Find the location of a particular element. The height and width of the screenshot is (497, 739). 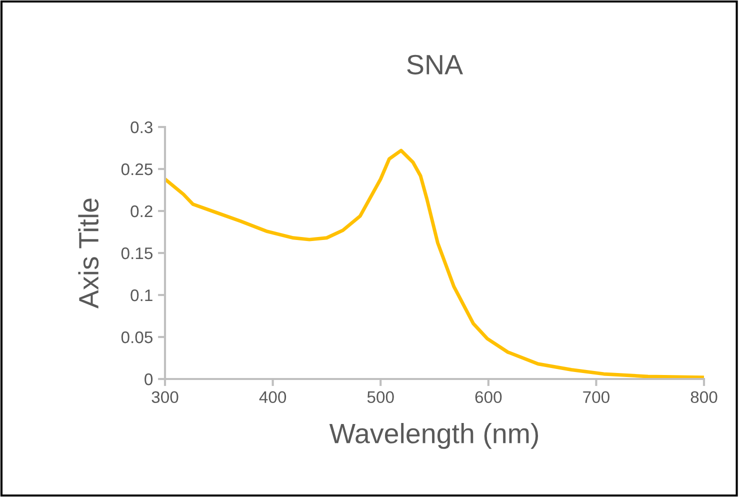

y-axis-title: Axis Title is located at coordinates (88, 253).